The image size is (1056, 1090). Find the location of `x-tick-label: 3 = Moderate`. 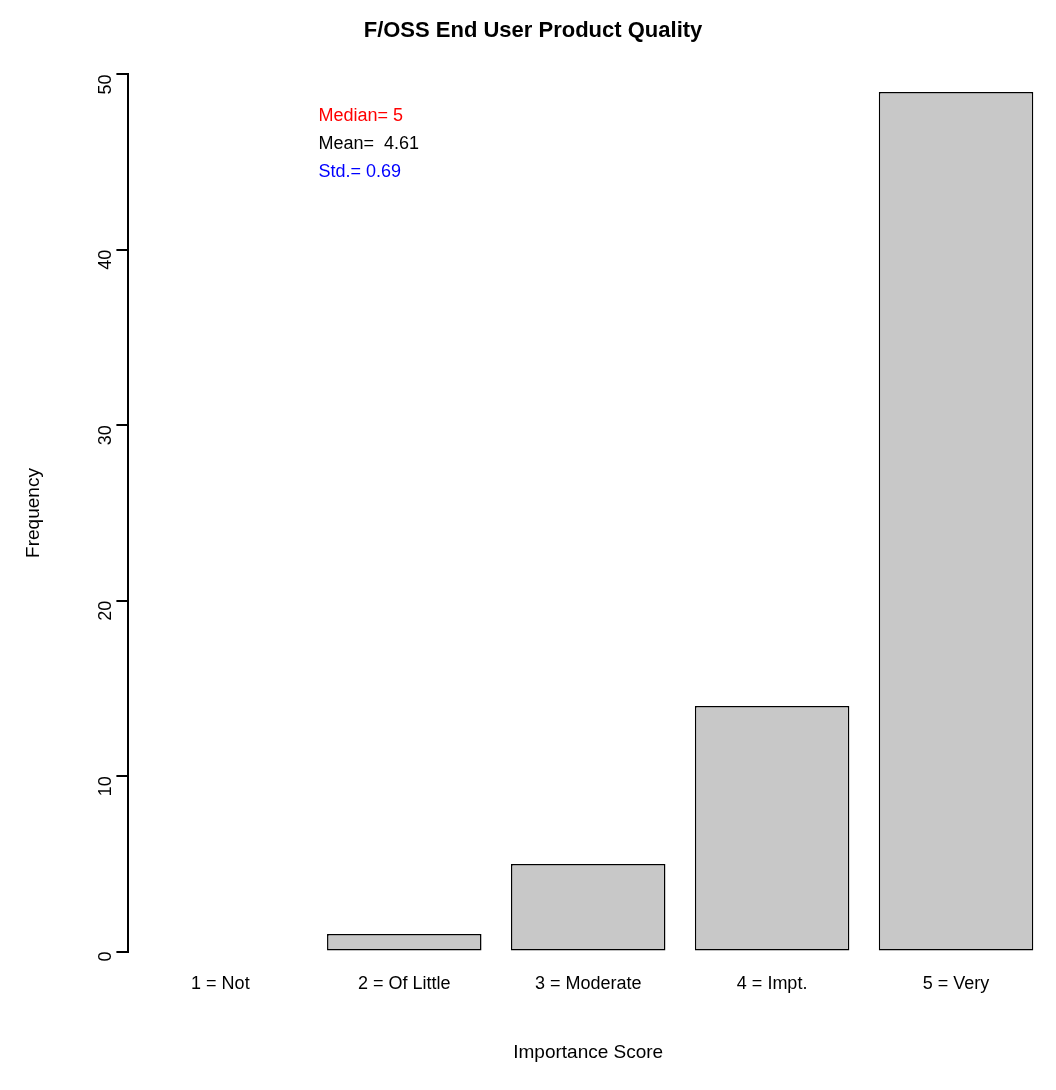

x-tick-label: 3 = Moderate is located at coordinates (588, 983).